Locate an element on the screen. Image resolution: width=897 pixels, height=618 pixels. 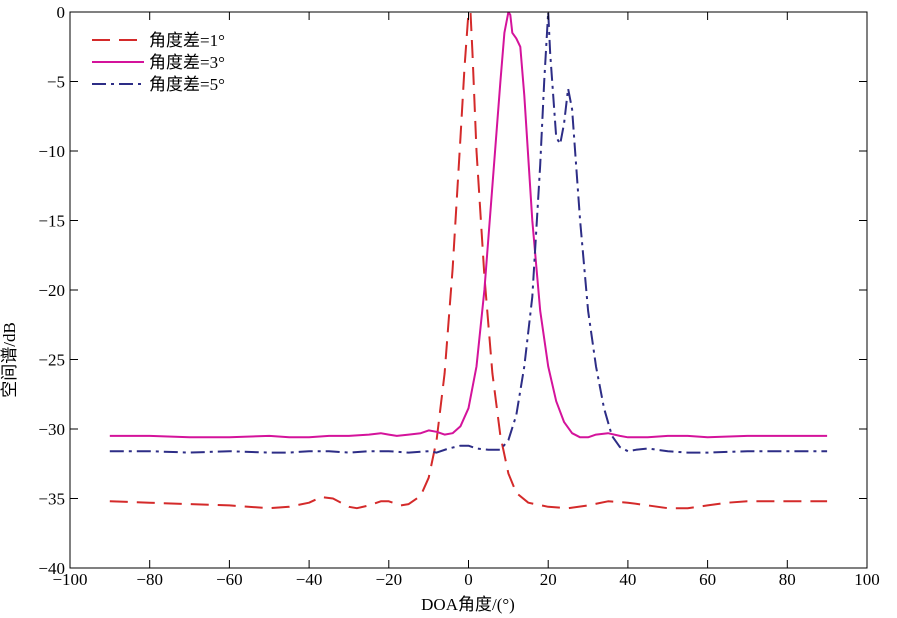
legend: 角度差=1° 角度差=3° 角度差=5° is located at coordinates (158, 62).